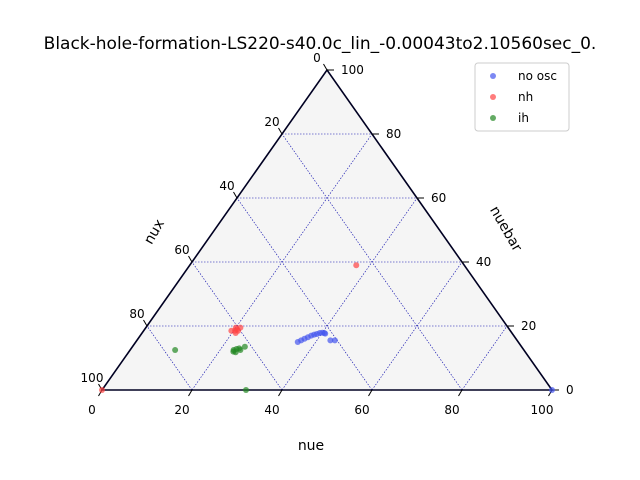 This screenshot has width=640, height=480. I want to click on tick-label-bottom: 40, so click(271, 410).